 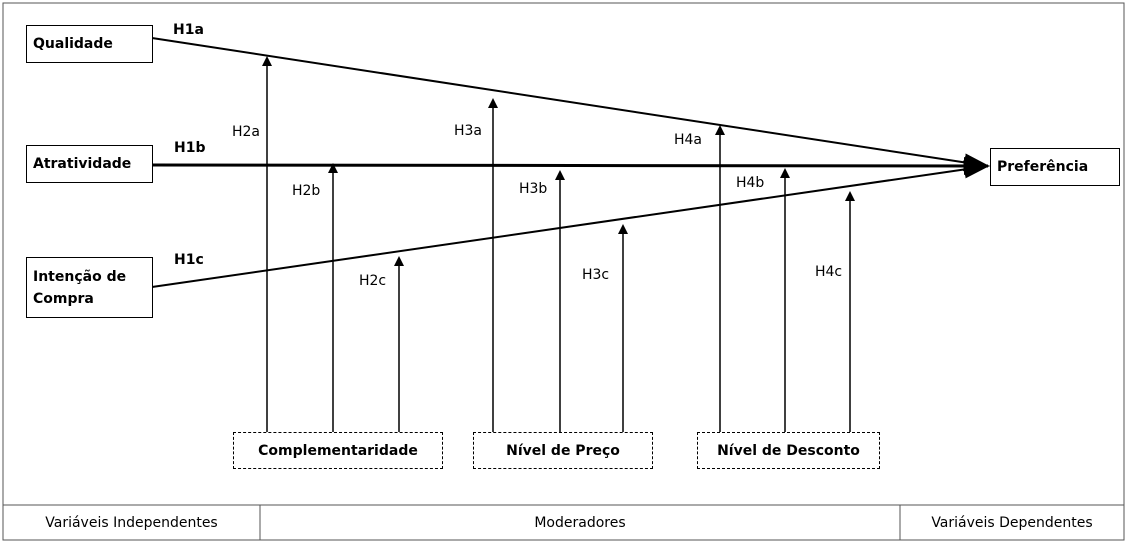 I want to click on footer-cell: Variáveis Independentes, so click(x=131, y=523).